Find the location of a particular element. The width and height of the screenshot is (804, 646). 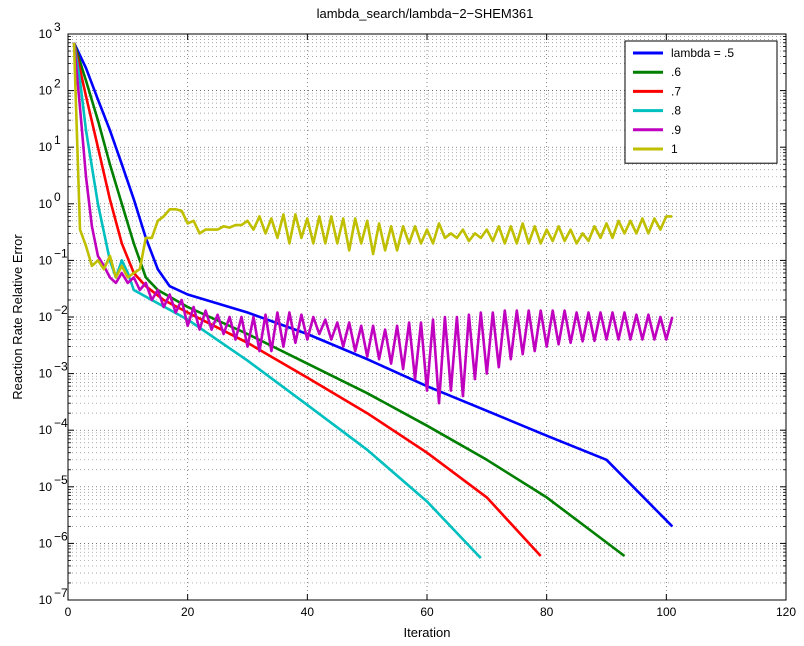

legend-label: .7 is located at coordinates (676, 91).